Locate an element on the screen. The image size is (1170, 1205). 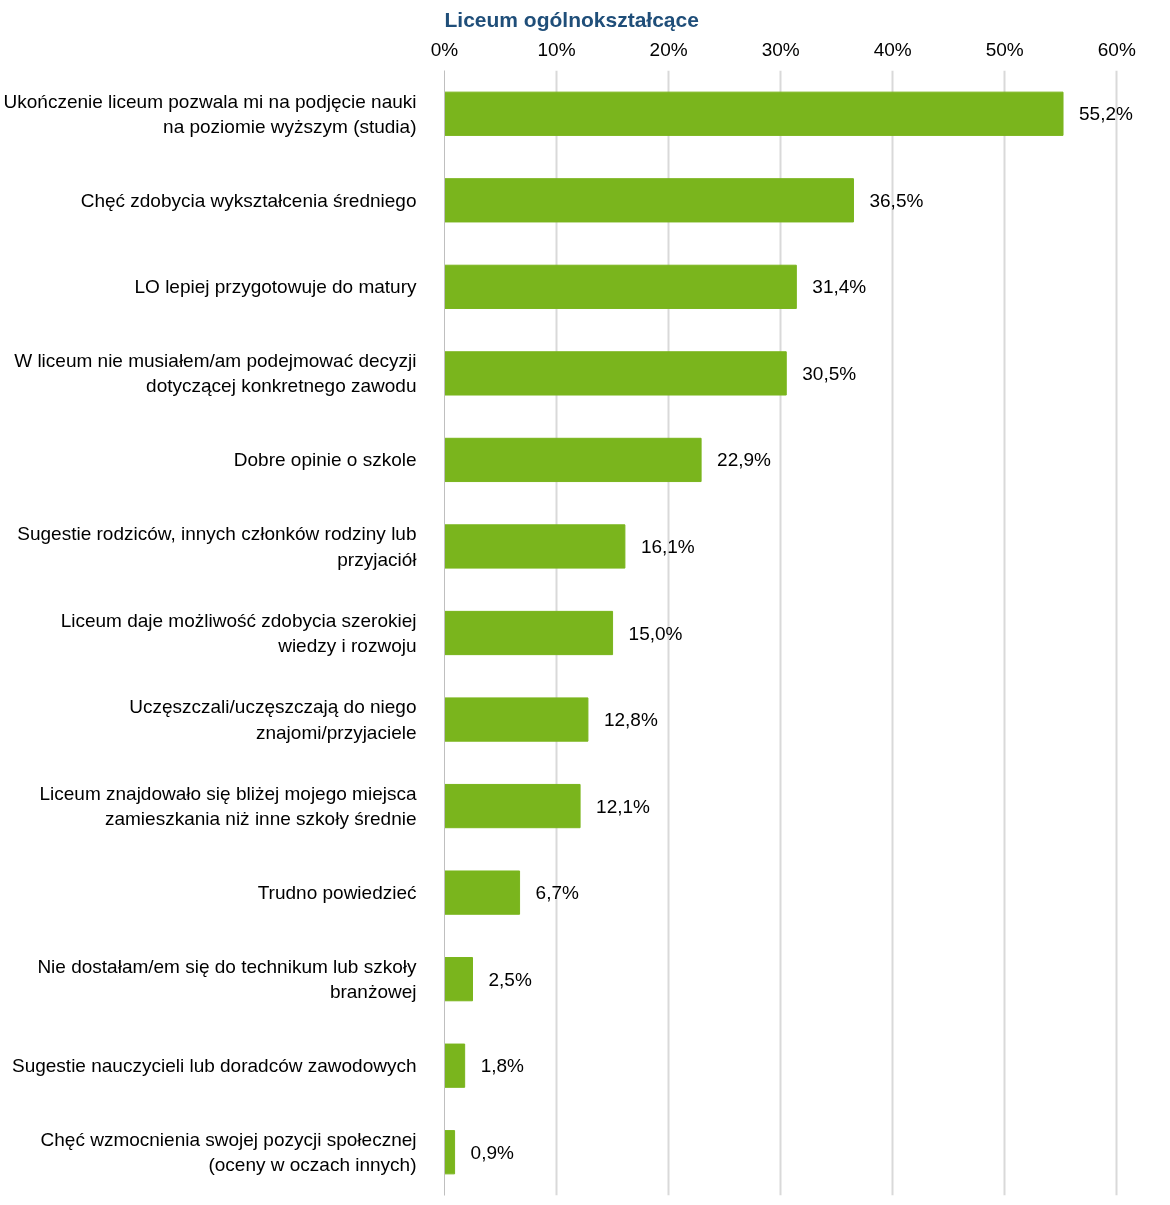
x-tick-label: 10% is located at coordinates (556, 49).